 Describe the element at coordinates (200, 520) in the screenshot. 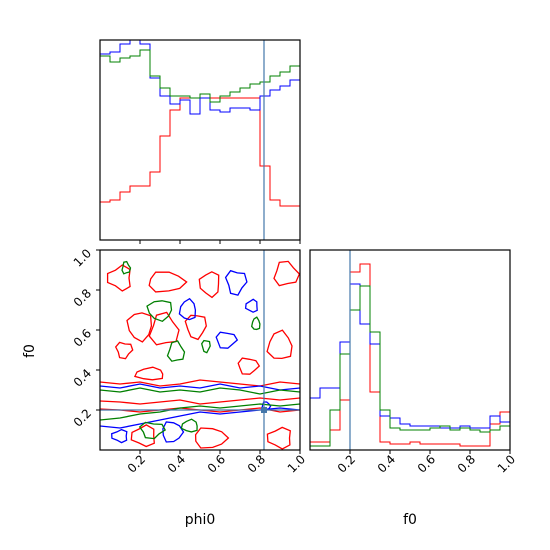

I see `x-axis-label-phi0: phi0` at that location.